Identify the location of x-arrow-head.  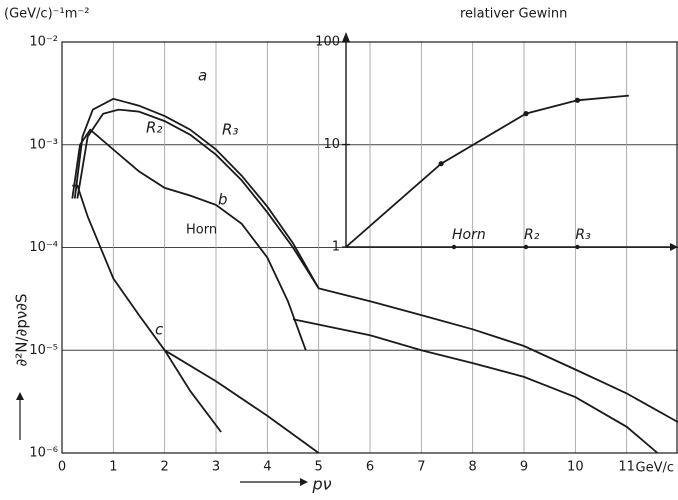
(304, 482).